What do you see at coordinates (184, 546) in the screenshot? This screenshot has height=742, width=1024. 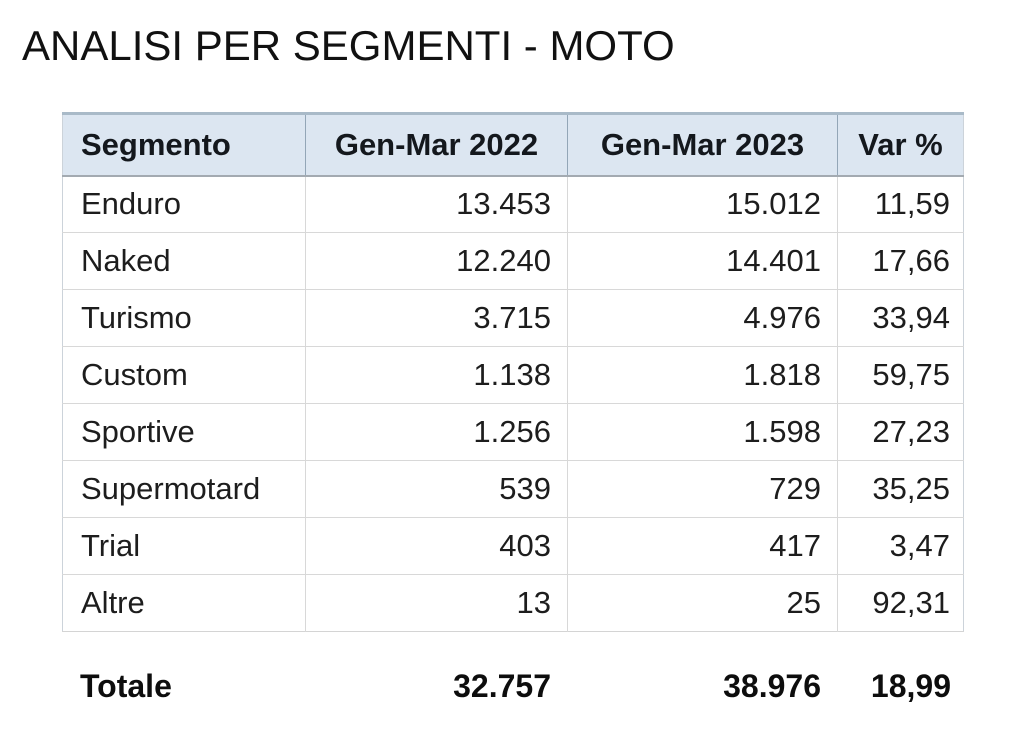 I see `segment-cell: Trial` at bounding box center [184, 546].